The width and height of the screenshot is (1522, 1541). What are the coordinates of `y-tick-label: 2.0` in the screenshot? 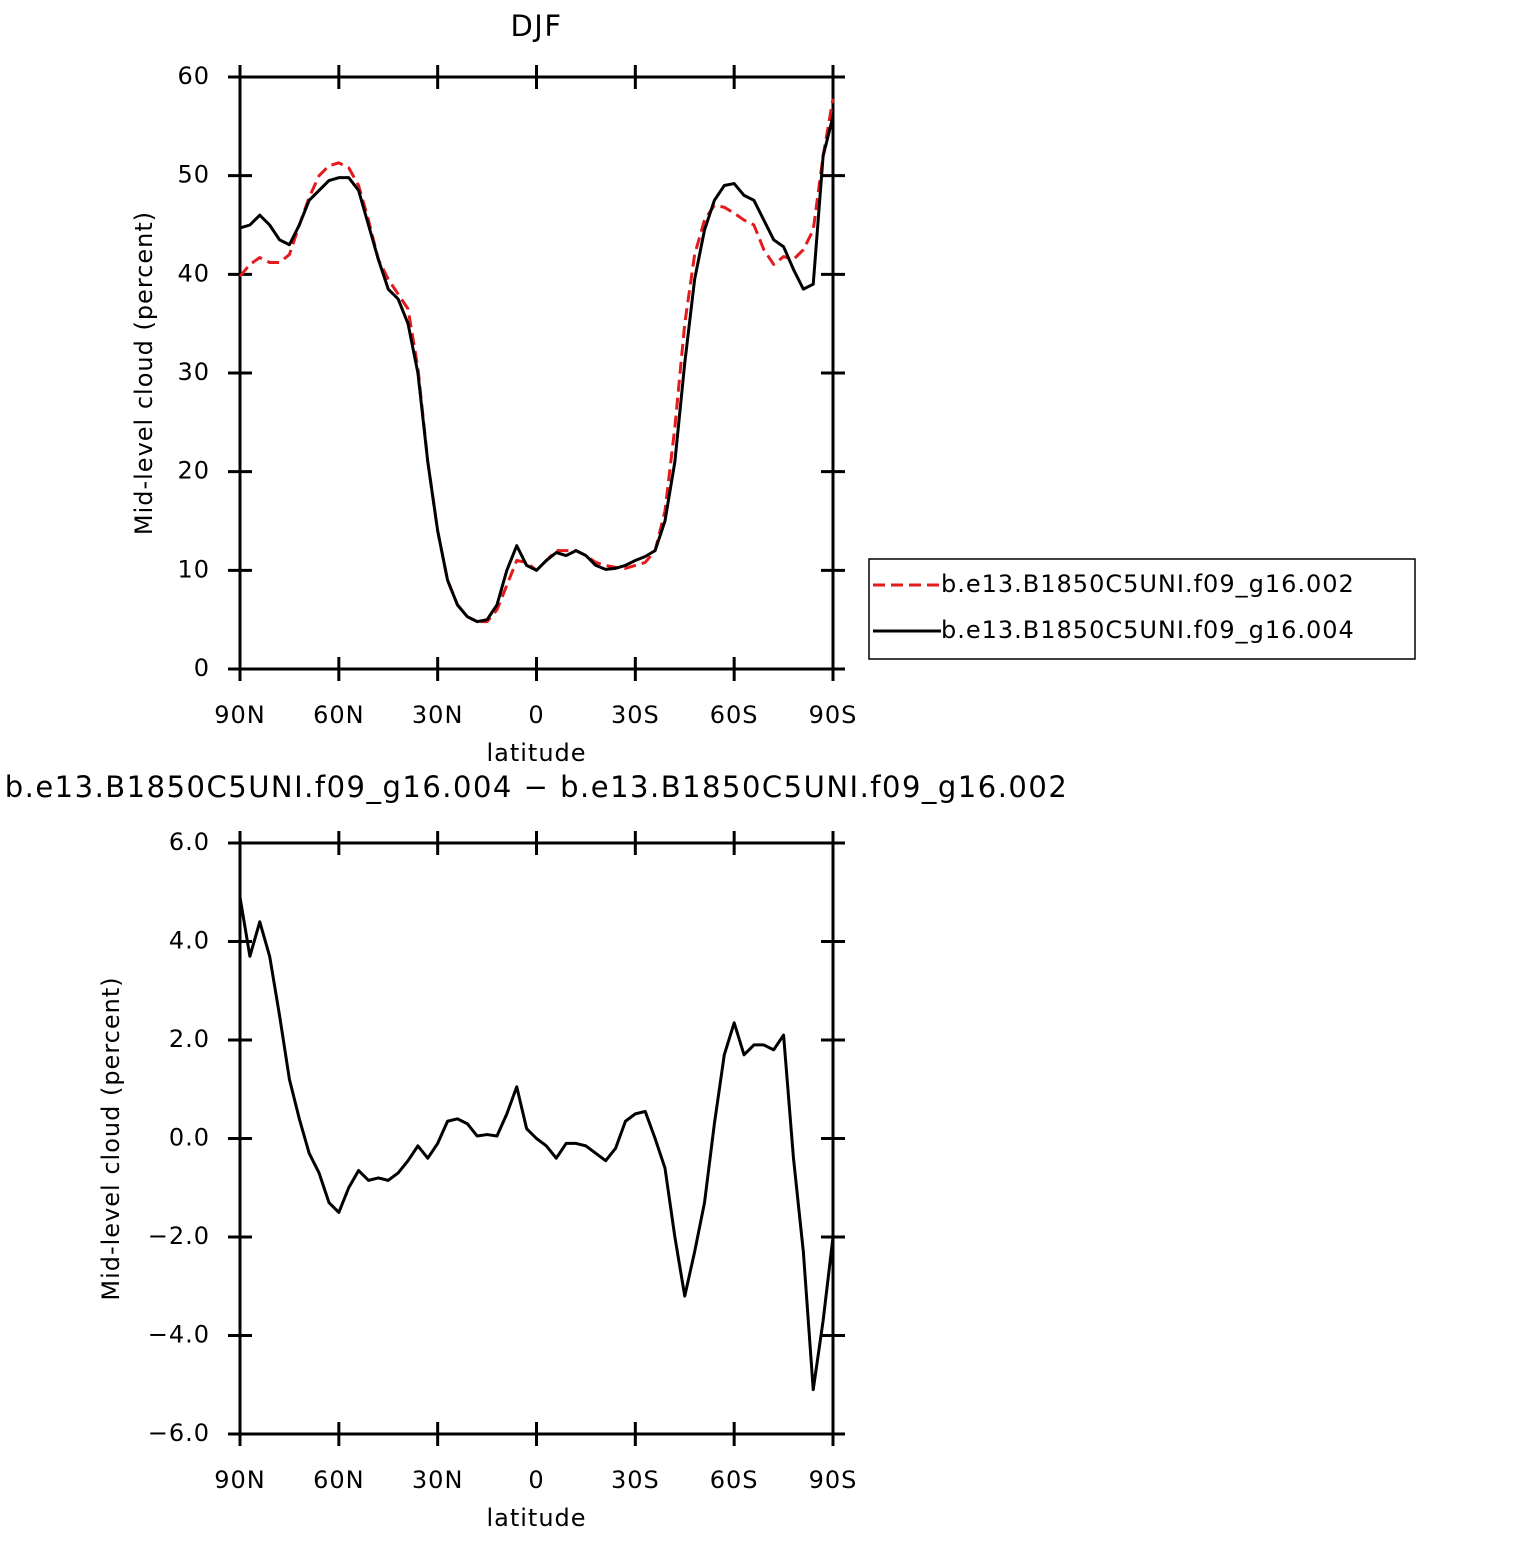 It's located at (189, 1039).